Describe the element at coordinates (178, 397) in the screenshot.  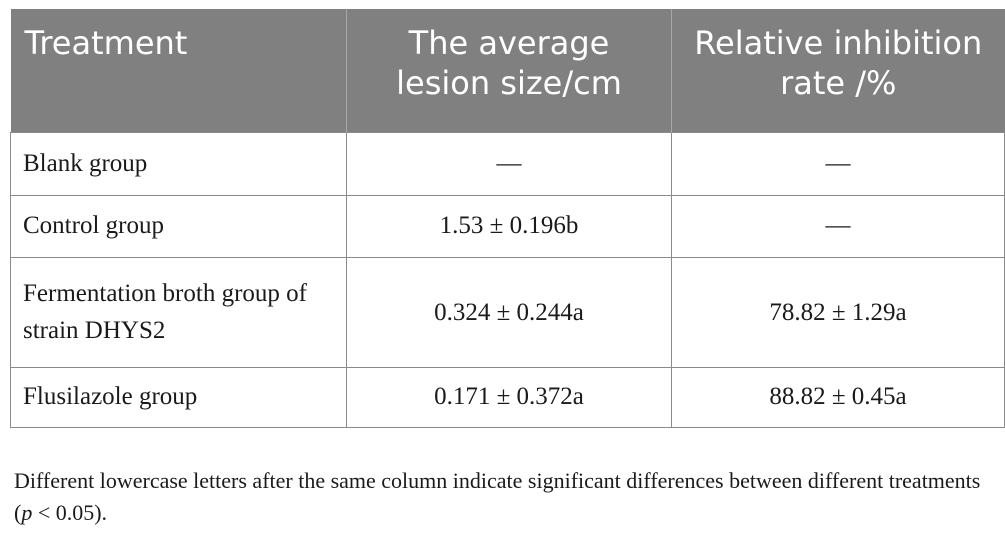
I see `treatment-cell: Flusilazole group` at that location.